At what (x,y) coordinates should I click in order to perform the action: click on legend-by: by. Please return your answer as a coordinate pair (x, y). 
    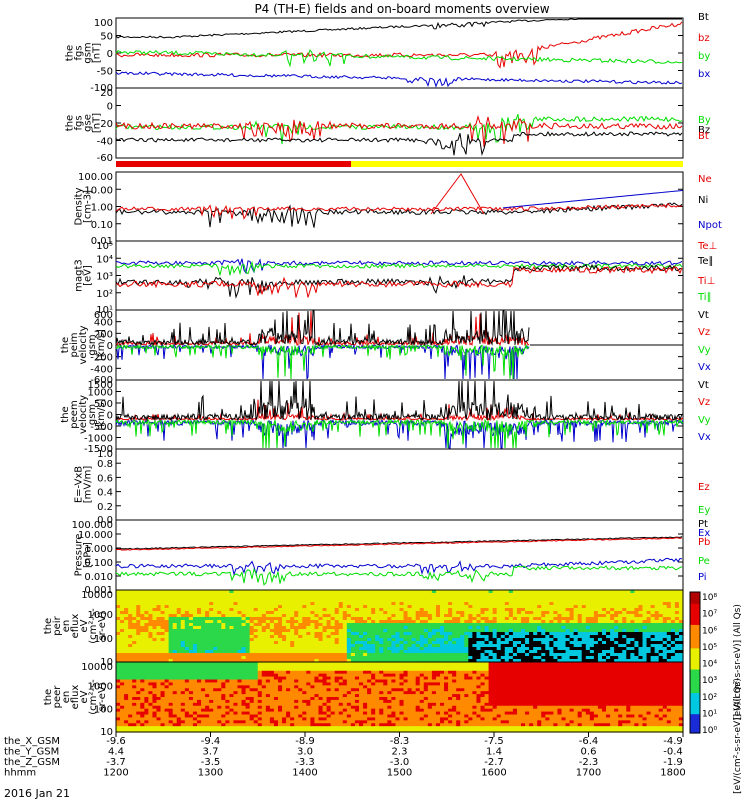
    Looking at the image, I should click on (704, 56).